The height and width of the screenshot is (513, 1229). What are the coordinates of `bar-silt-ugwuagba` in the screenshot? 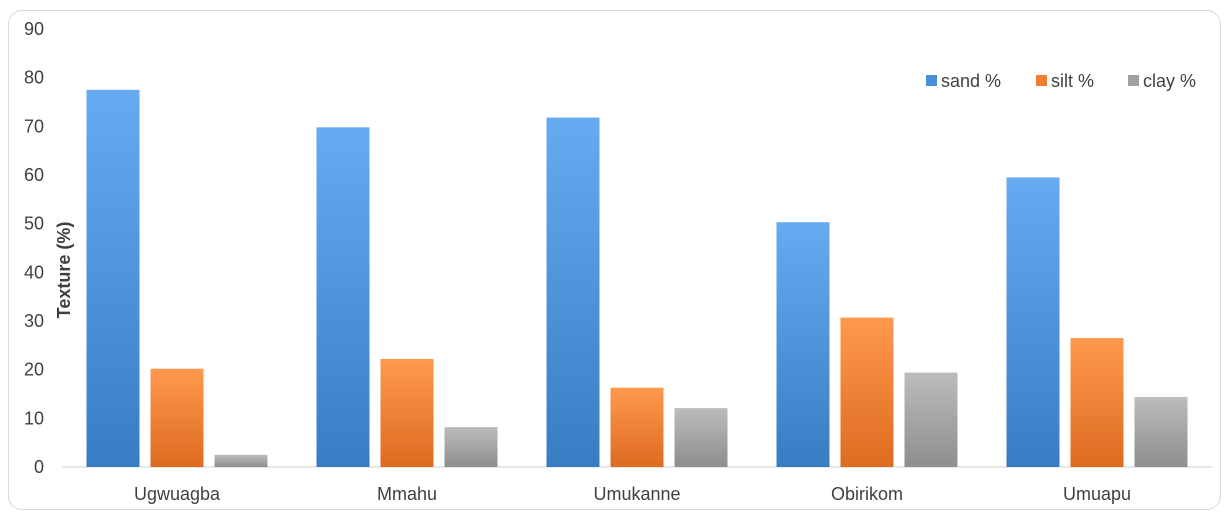 It's located at (177, 417).